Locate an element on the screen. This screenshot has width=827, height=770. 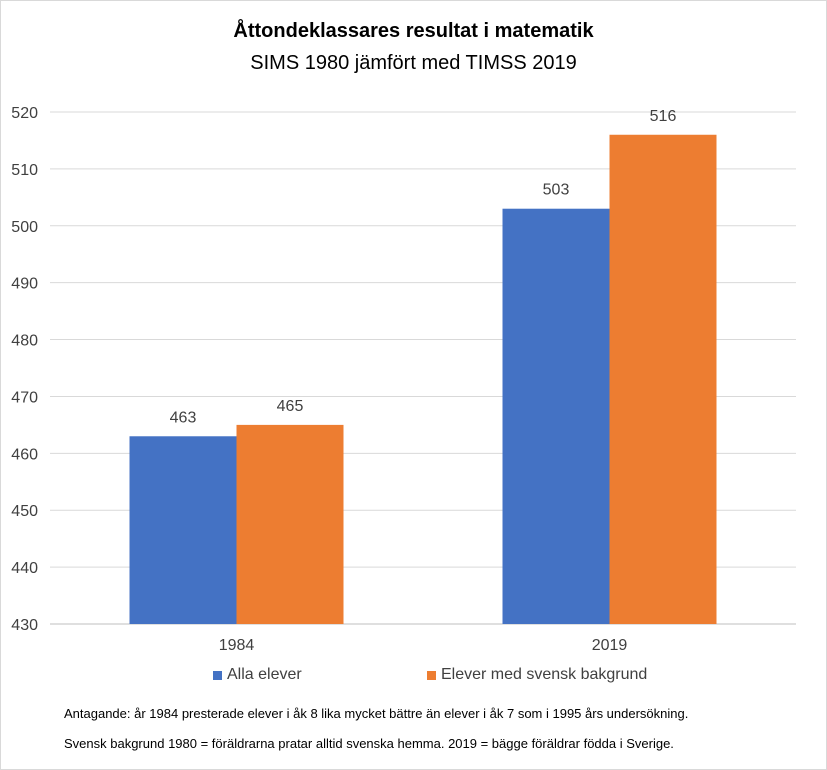
legend-swatch-svensk-bakgrund is located at coordinates (431, 675).